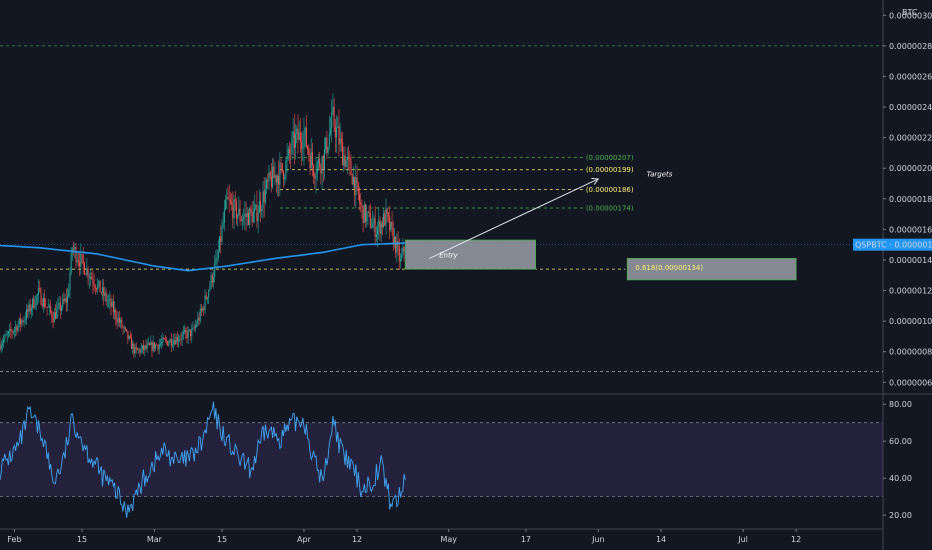 This screenshot has height=550, width=932. I want to click on currency-label: BTC, so click(910, 12).